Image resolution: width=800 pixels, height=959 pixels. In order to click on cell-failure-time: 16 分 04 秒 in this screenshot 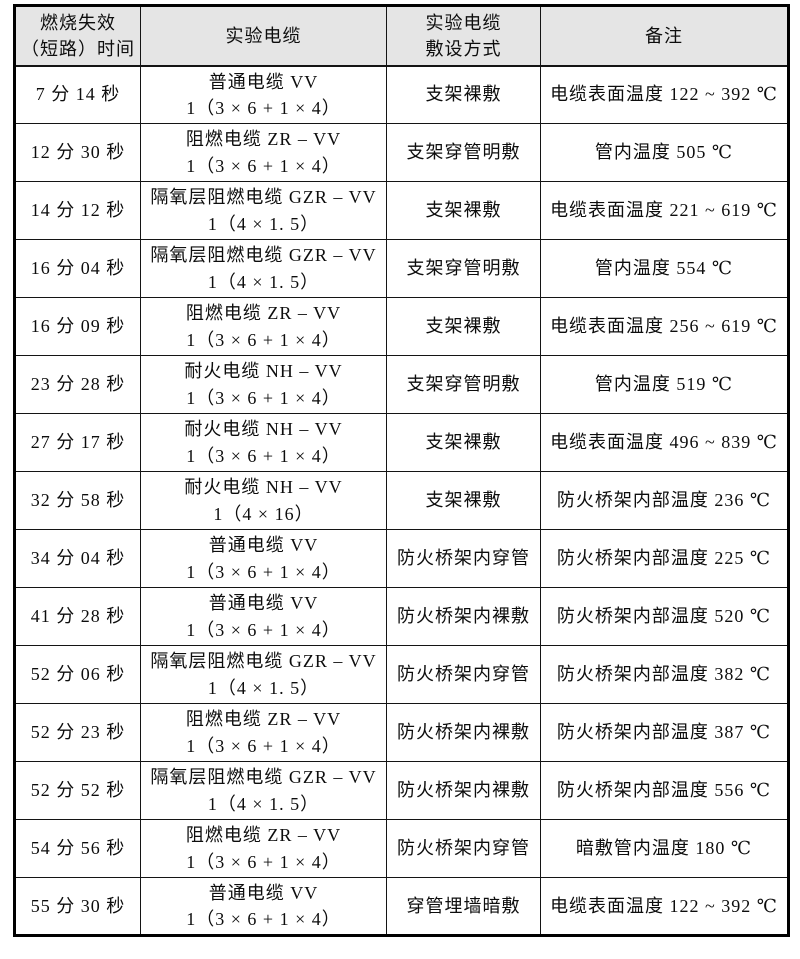, I will do `click(77, 268)`.